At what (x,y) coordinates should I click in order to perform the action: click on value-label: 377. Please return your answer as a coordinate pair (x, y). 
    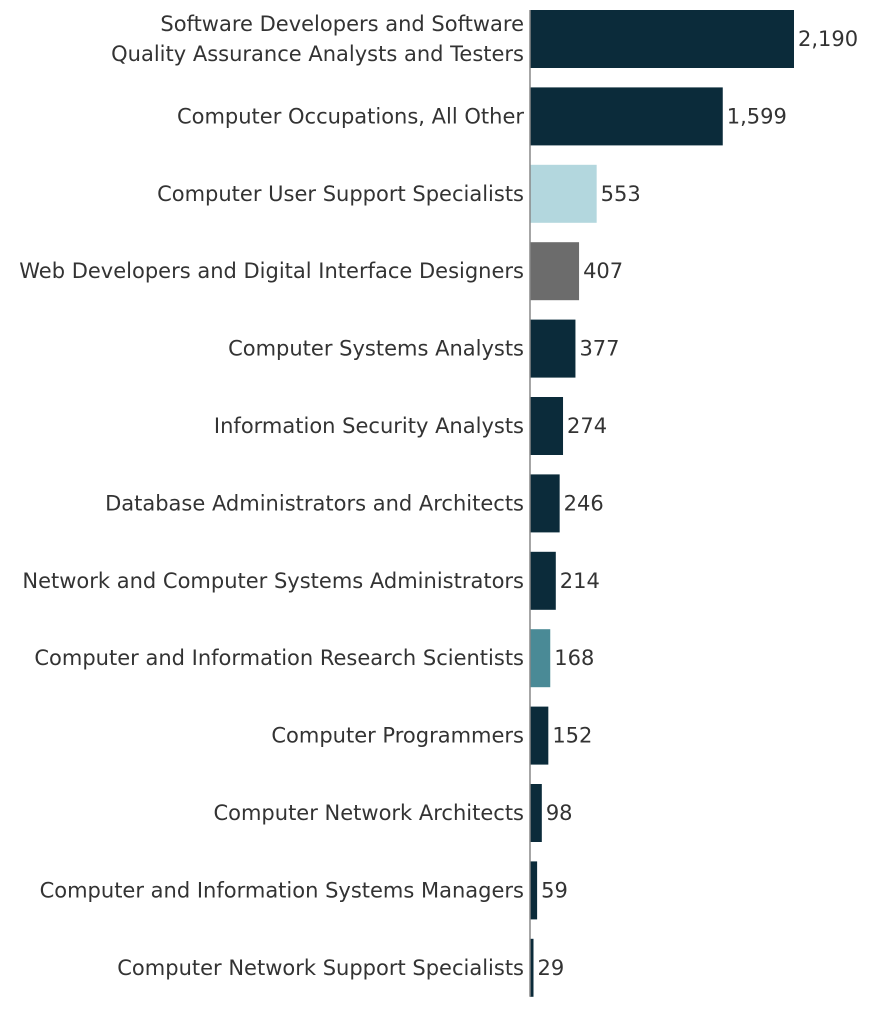
    Looking at the image, I should click on (599, 349).